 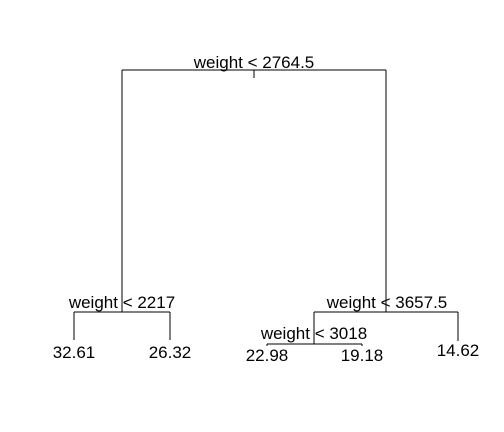 I want to click on left-split-branch, so click(x=122, y=325).